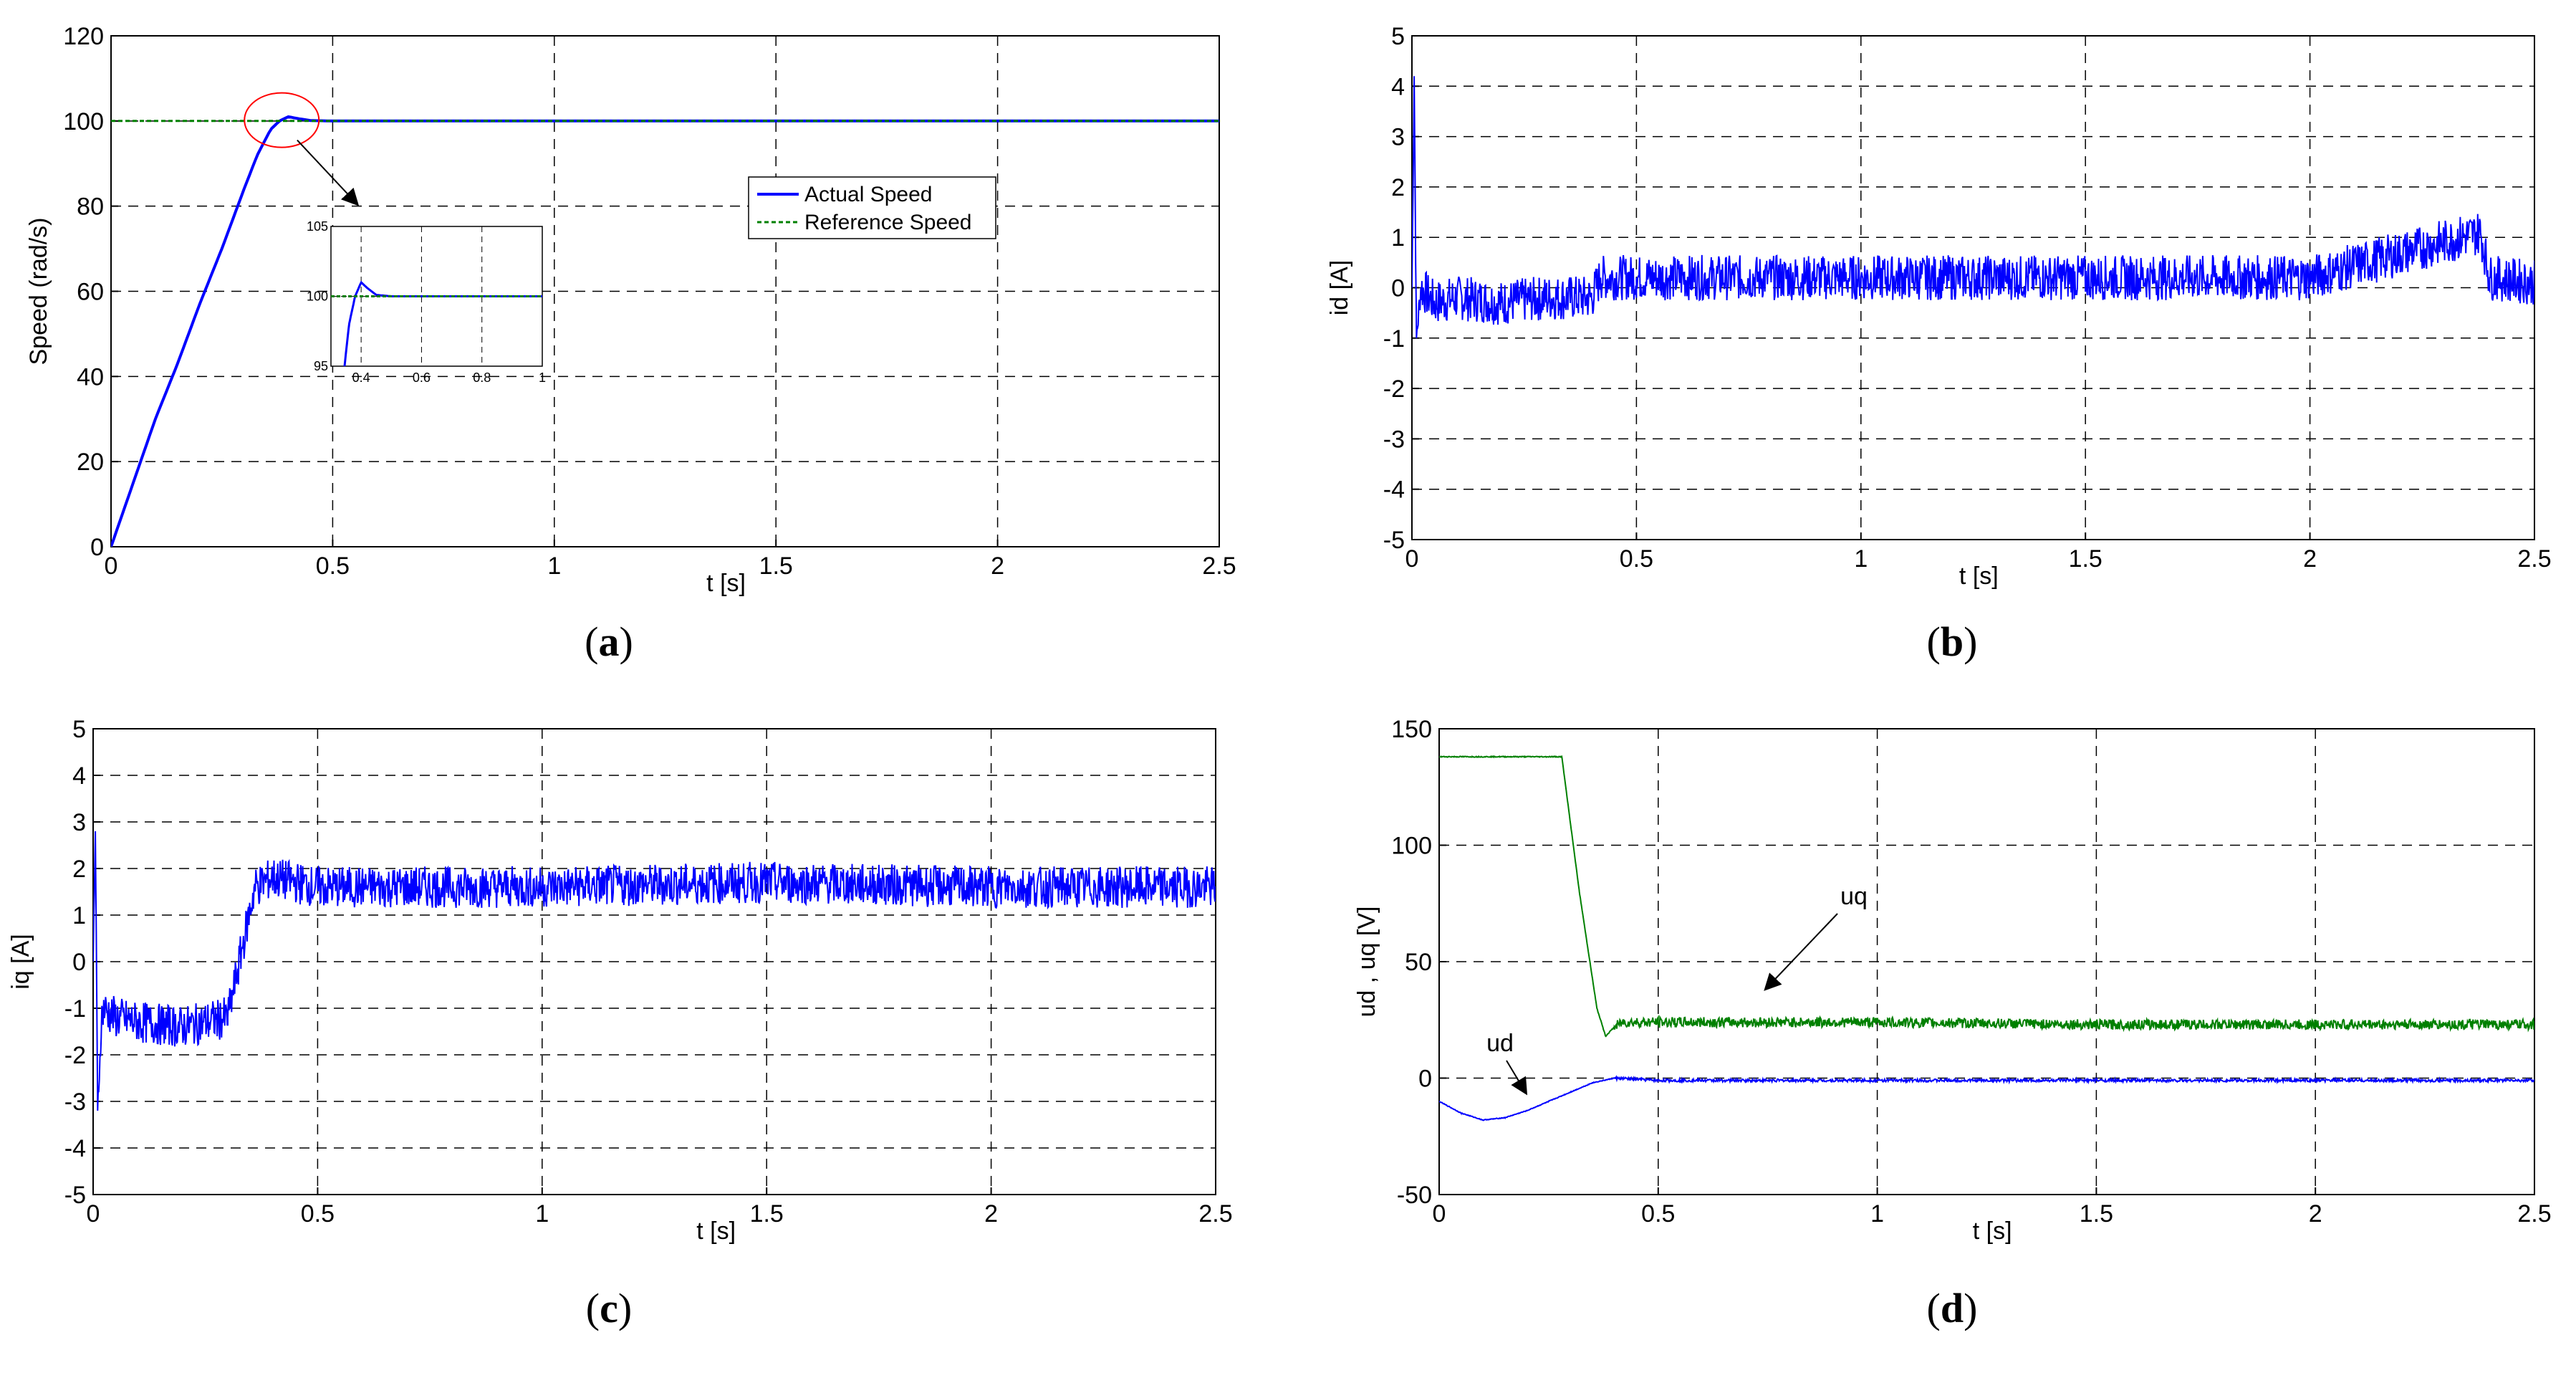  I want to click on y-ticks: -50 0 50 100 150, so click(1418, 962).